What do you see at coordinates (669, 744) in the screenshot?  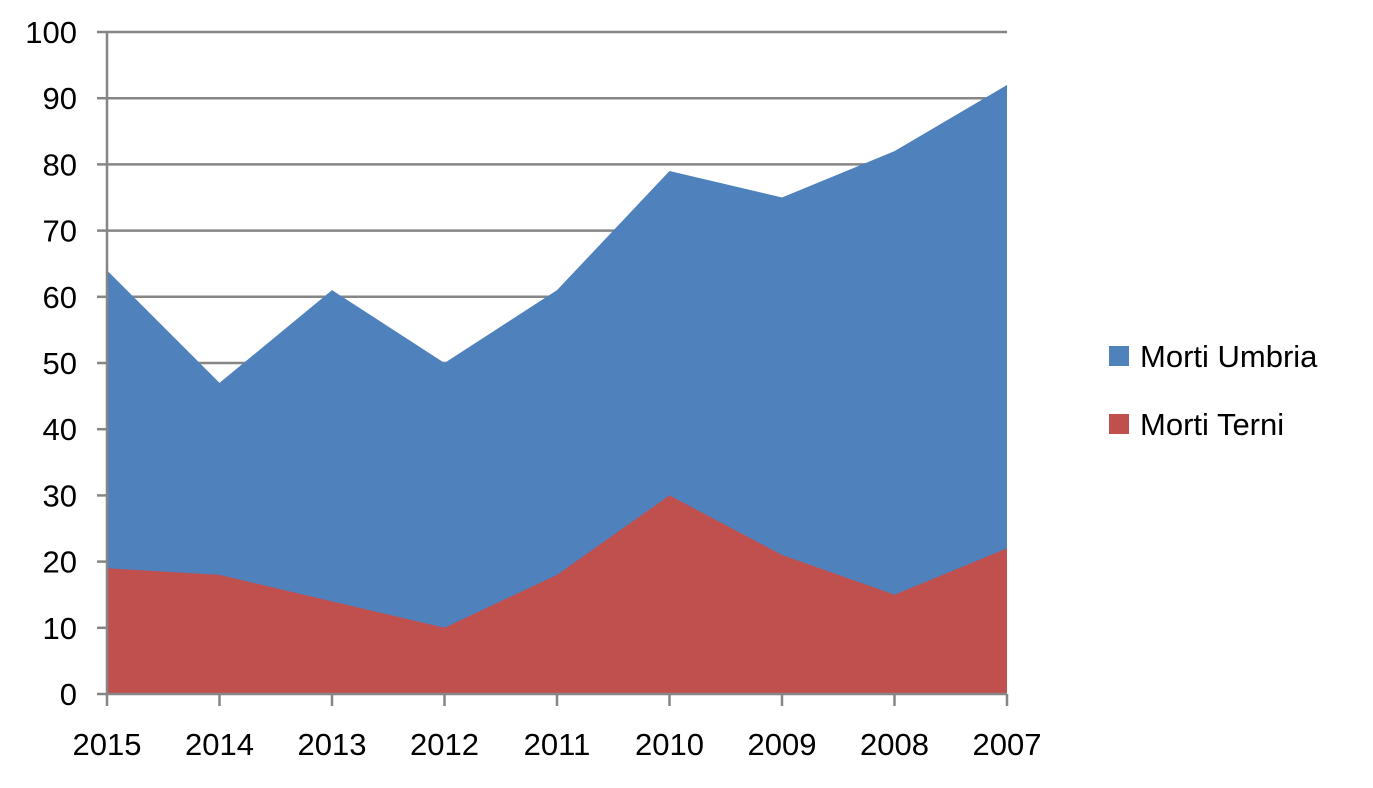 I see `x-tick-label: 2010` at bounding box center [669, 744].